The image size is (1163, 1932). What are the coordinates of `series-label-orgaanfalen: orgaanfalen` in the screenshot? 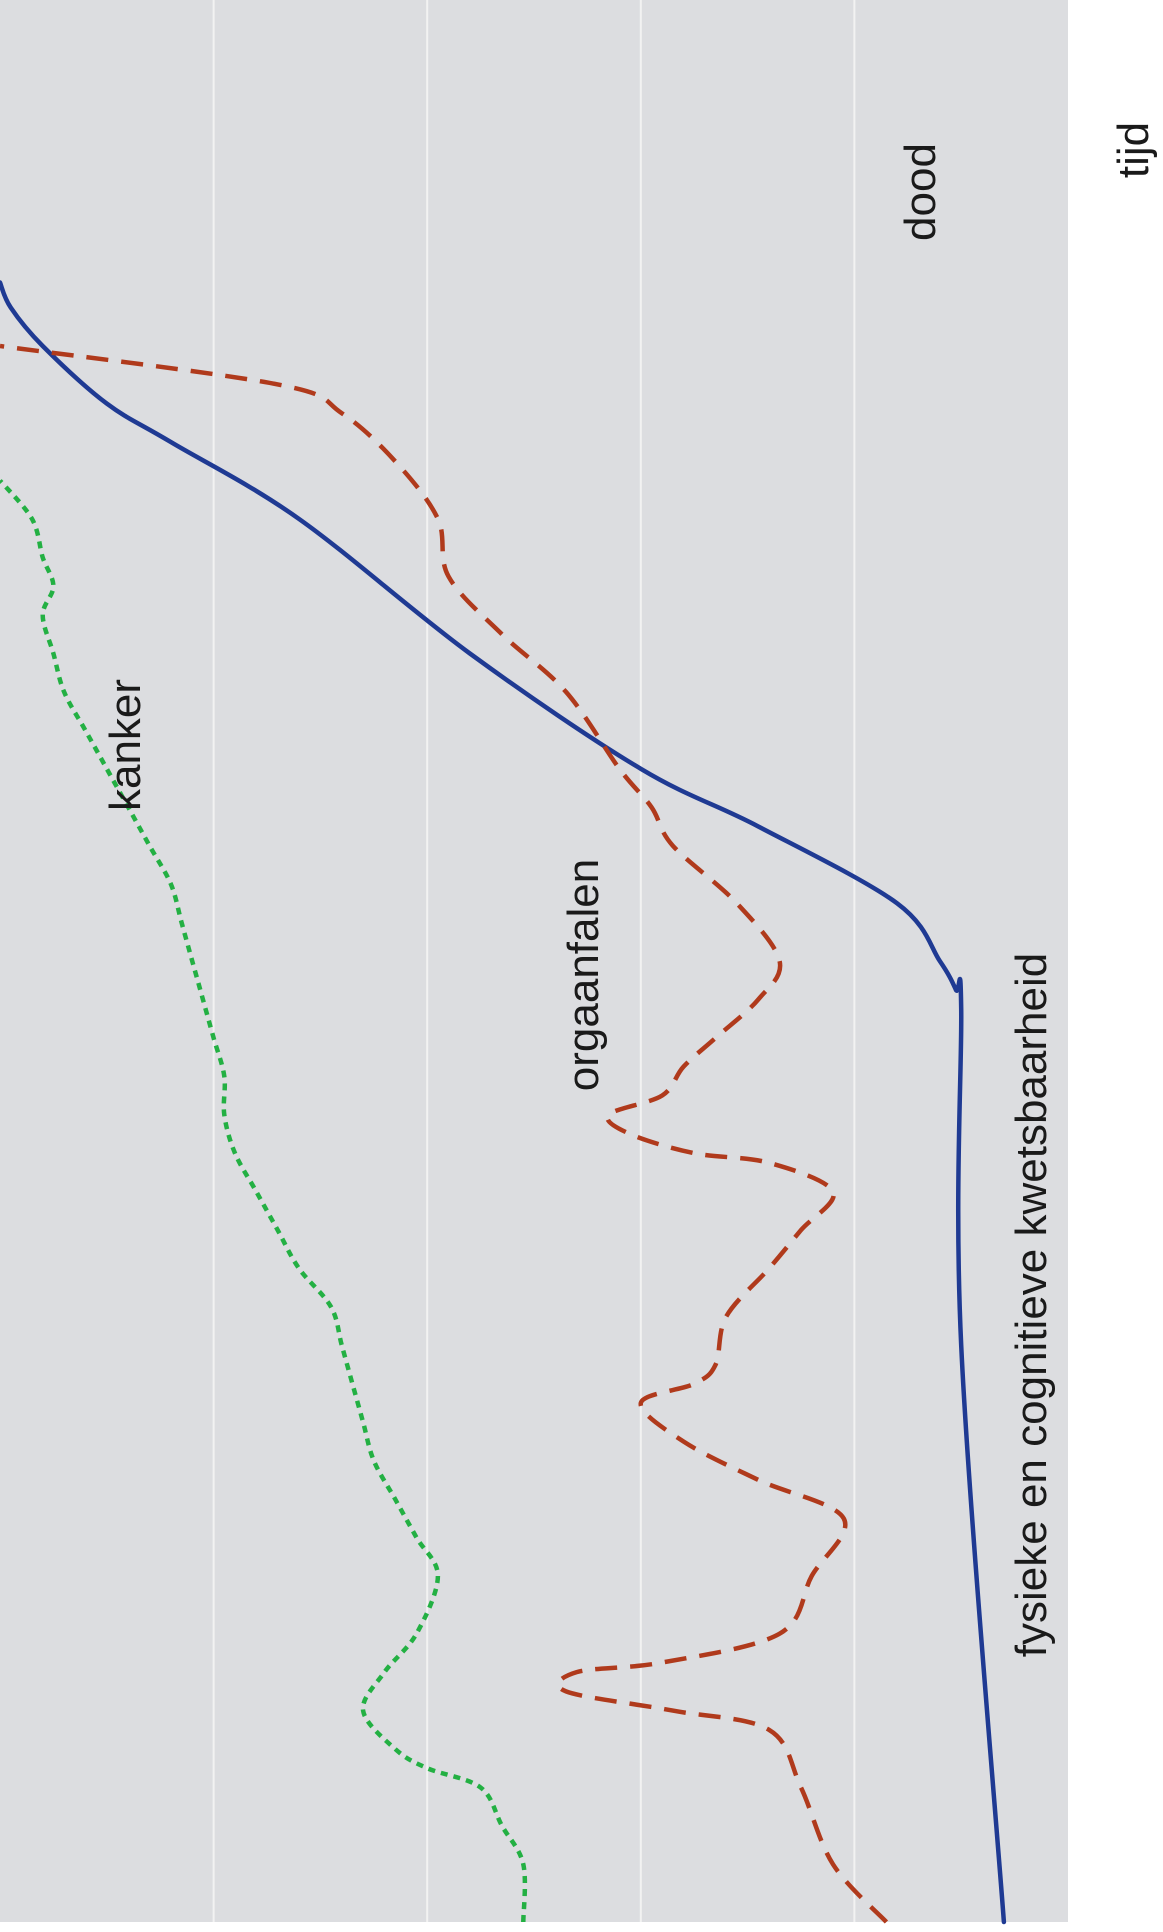 It's located at (583, 975).